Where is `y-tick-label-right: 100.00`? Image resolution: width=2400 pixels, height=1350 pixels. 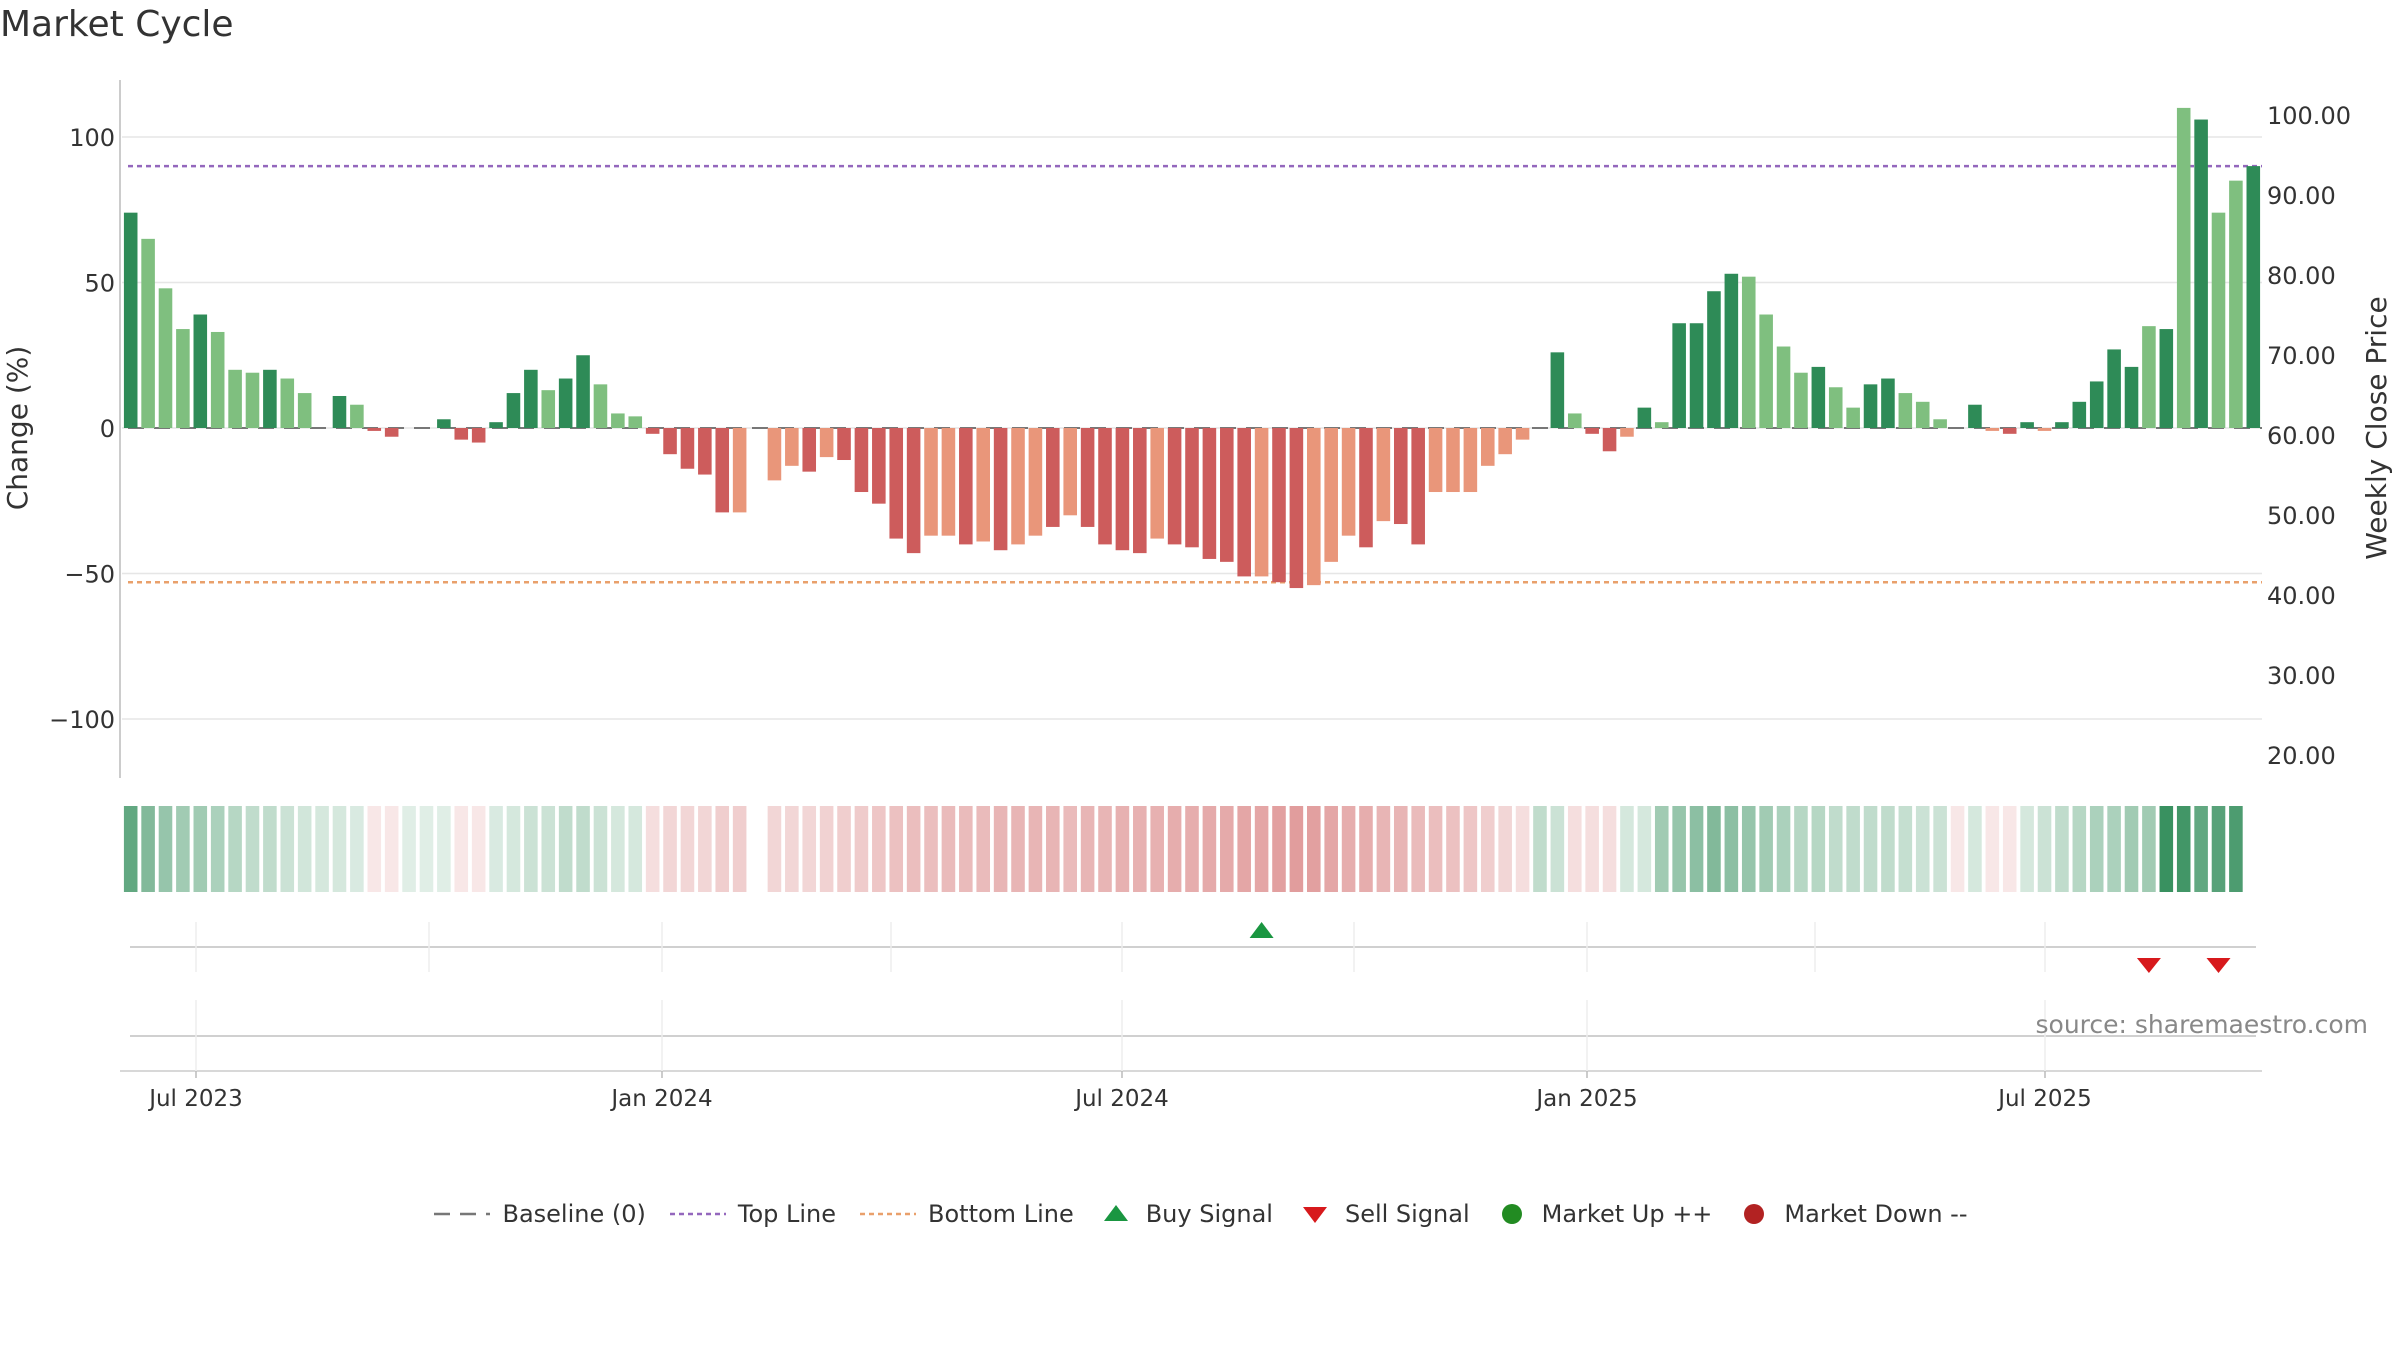
y-tick-label-right: 100.00 is located at coordinates (2309, 116).